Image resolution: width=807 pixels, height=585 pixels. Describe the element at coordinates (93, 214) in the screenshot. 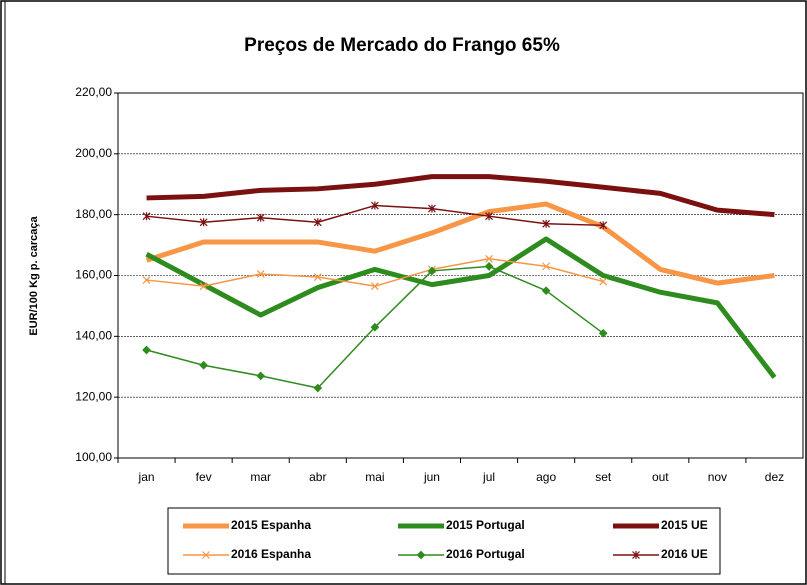

I see `y-tick-label: 180,00` at that location.